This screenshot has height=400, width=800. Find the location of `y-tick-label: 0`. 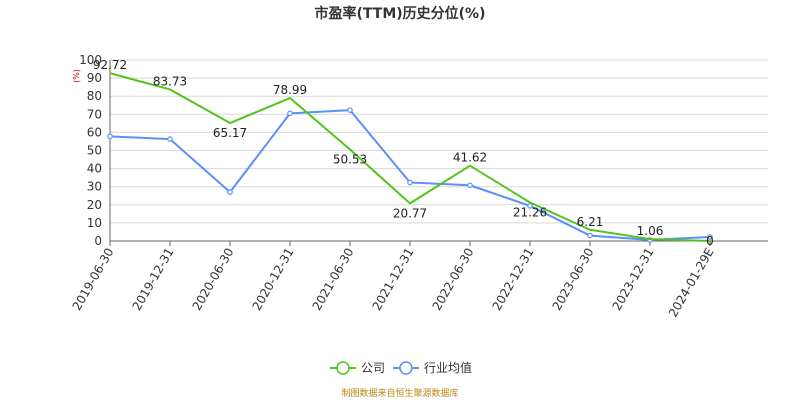

y-tick-label: 0 is located at coordinates (98, 241).